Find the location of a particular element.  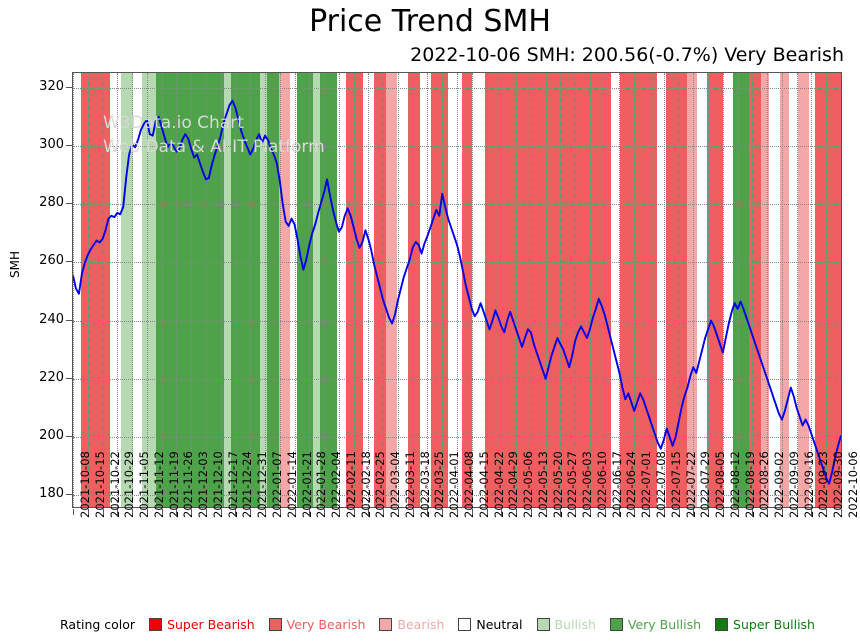

watermark-line-1: W3Data.io Chart is located at coordinates (173, 123).